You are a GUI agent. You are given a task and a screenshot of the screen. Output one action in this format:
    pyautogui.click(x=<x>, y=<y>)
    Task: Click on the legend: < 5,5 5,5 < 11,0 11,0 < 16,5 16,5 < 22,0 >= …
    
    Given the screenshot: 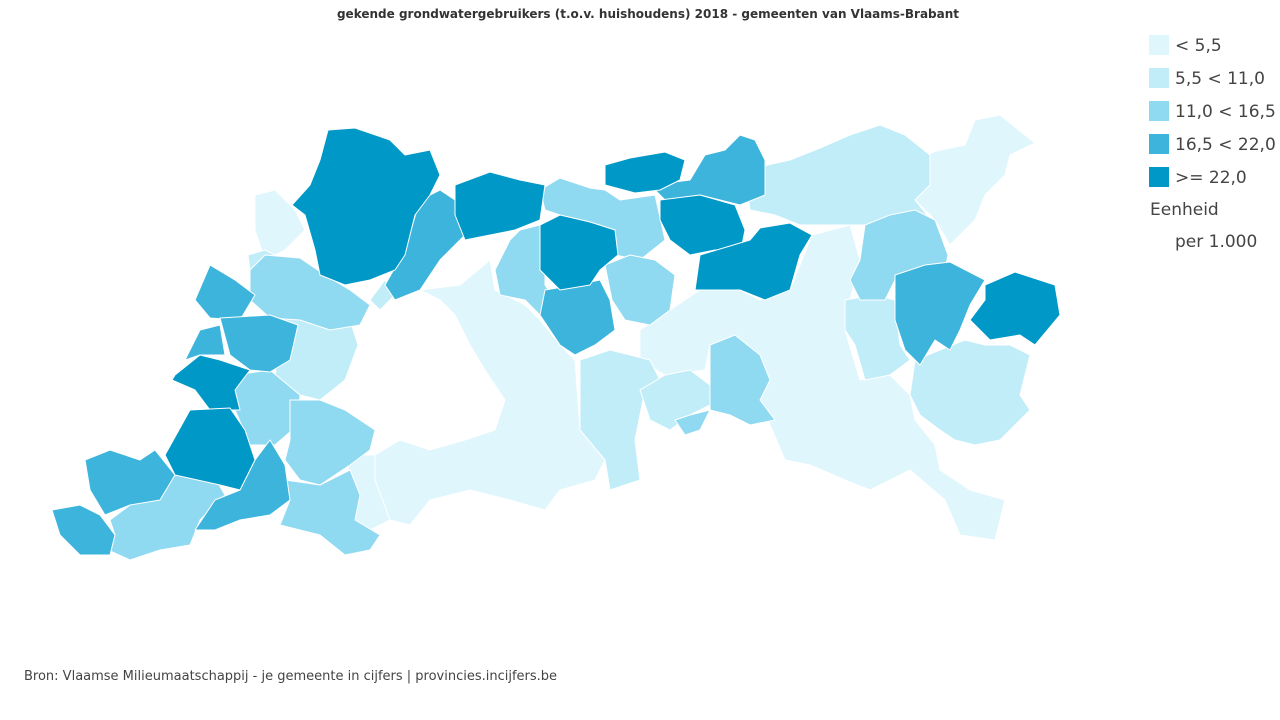 What is the action you would take?
    pyautogui.click(x=1212, y=111)
    